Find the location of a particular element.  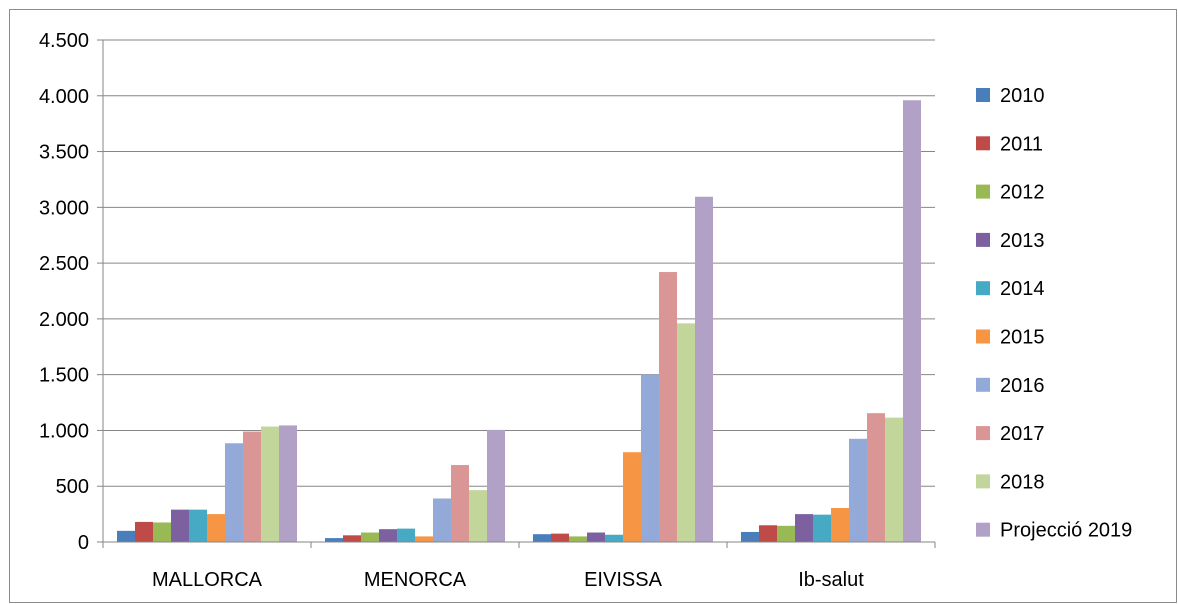

y-tick-label: 3.000 is located at coordinates (64, 208).